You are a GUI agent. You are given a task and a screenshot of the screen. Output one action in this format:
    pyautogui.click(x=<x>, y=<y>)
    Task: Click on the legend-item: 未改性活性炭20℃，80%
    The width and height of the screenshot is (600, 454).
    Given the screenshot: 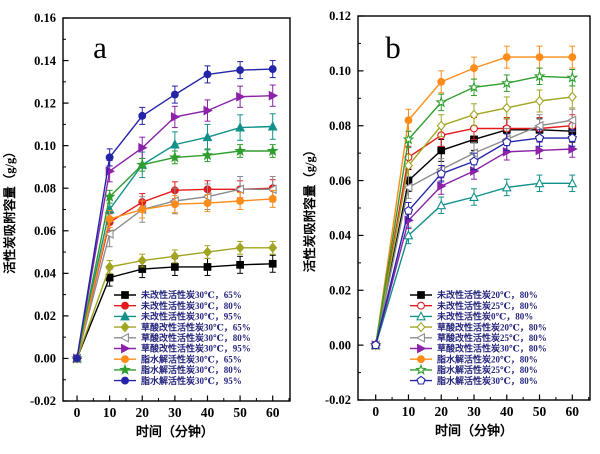 What is the action you would take?
    pyautogui.click(x=474, y=294)
    